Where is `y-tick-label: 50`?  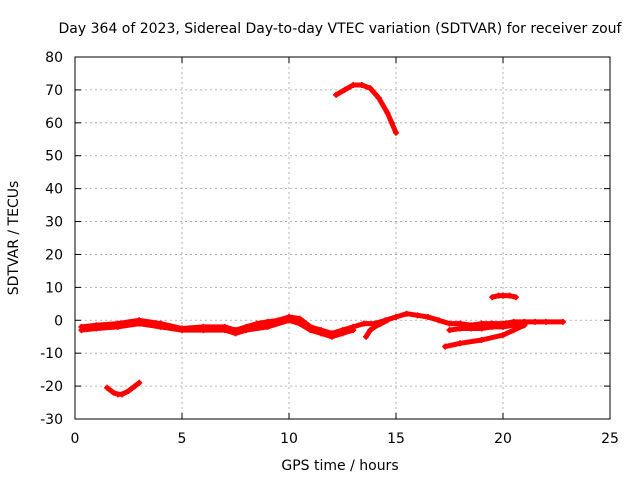
y-tick-label: 50 is located at coordinates (54, 157).